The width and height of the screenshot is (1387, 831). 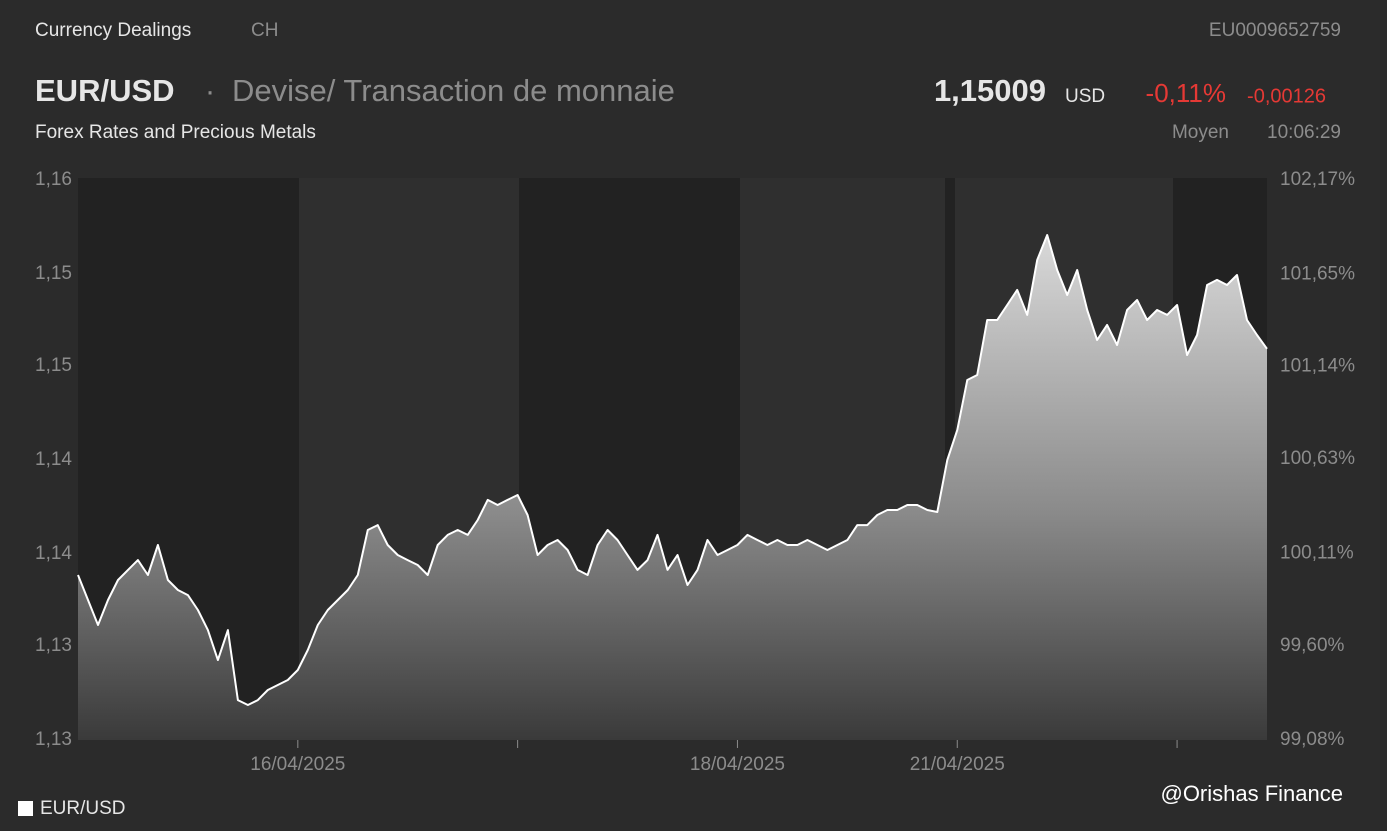 I want to click on x-tick-label: 18/04/2025, so click(x=737, y=764).